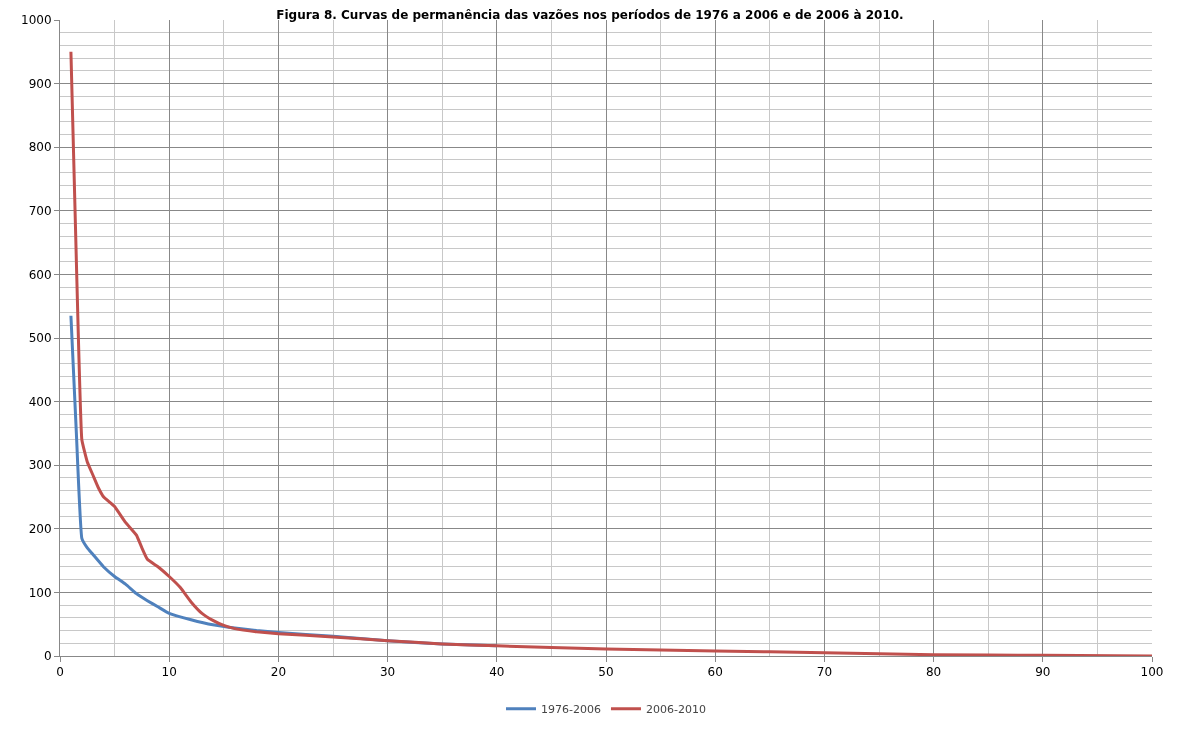 Image resolution: width=1180 pixels, height=735 pixels. What do you see at coordinates (40, 529) in the screenshot?
I see `y-tick-label: 200` at bounding box center [40, 529].